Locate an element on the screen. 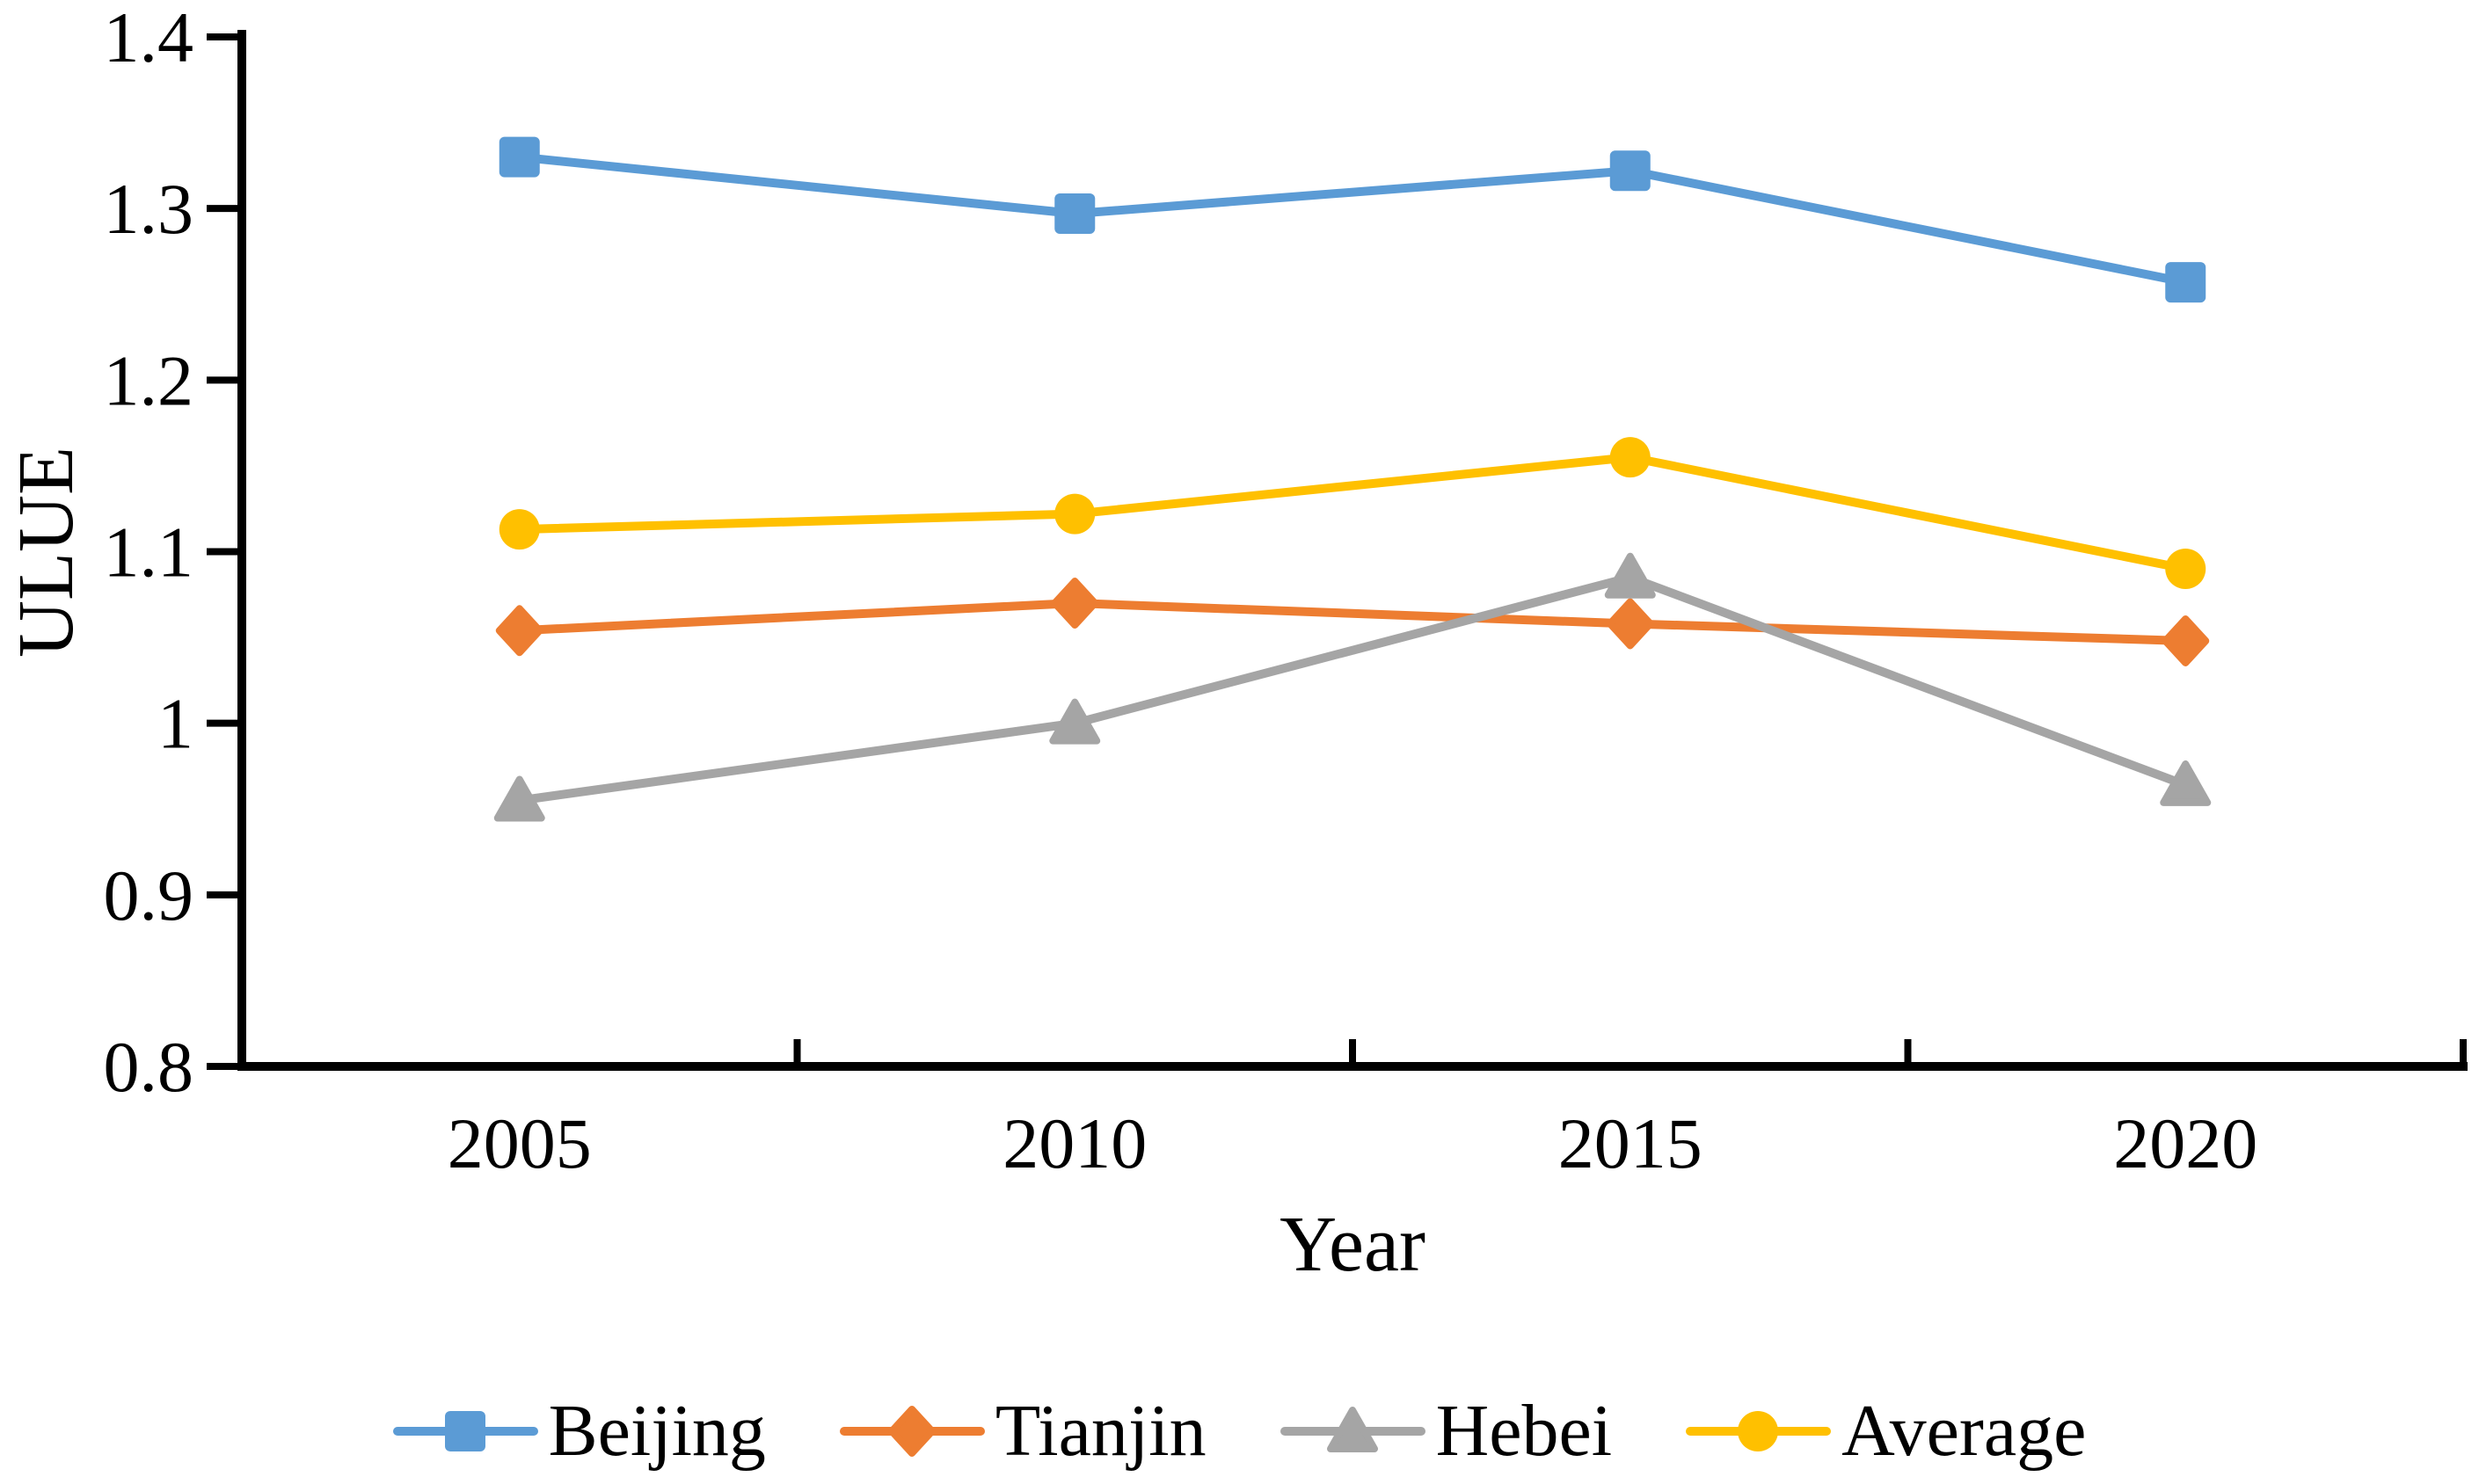 This screenshot has width=2479, height=1484. marker-tianjin-2015 is located at coordinates (1630, 624).